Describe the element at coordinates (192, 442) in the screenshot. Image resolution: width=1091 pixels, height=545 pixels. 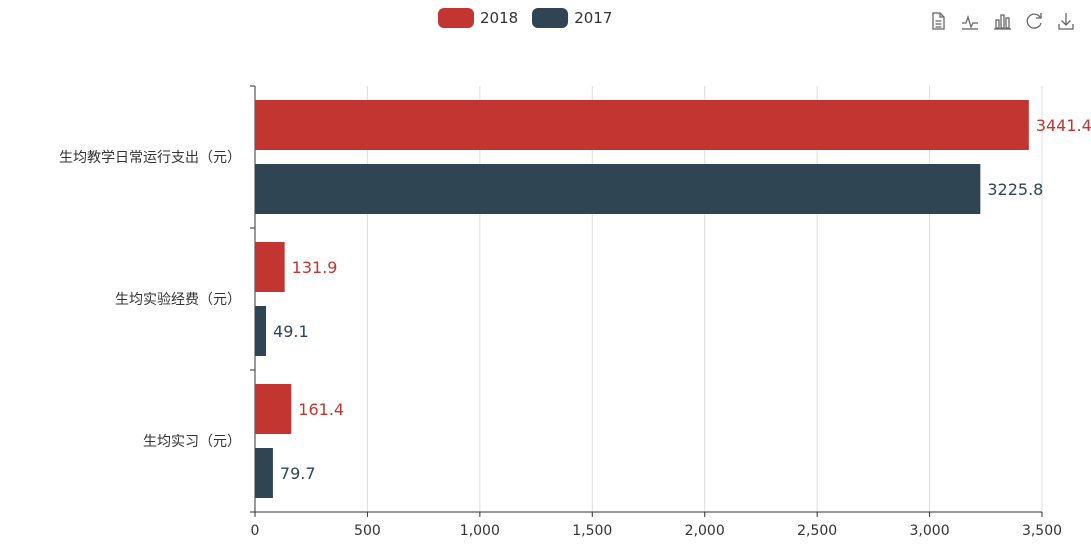
I see `category-label: 生均实习（元）` at that location.